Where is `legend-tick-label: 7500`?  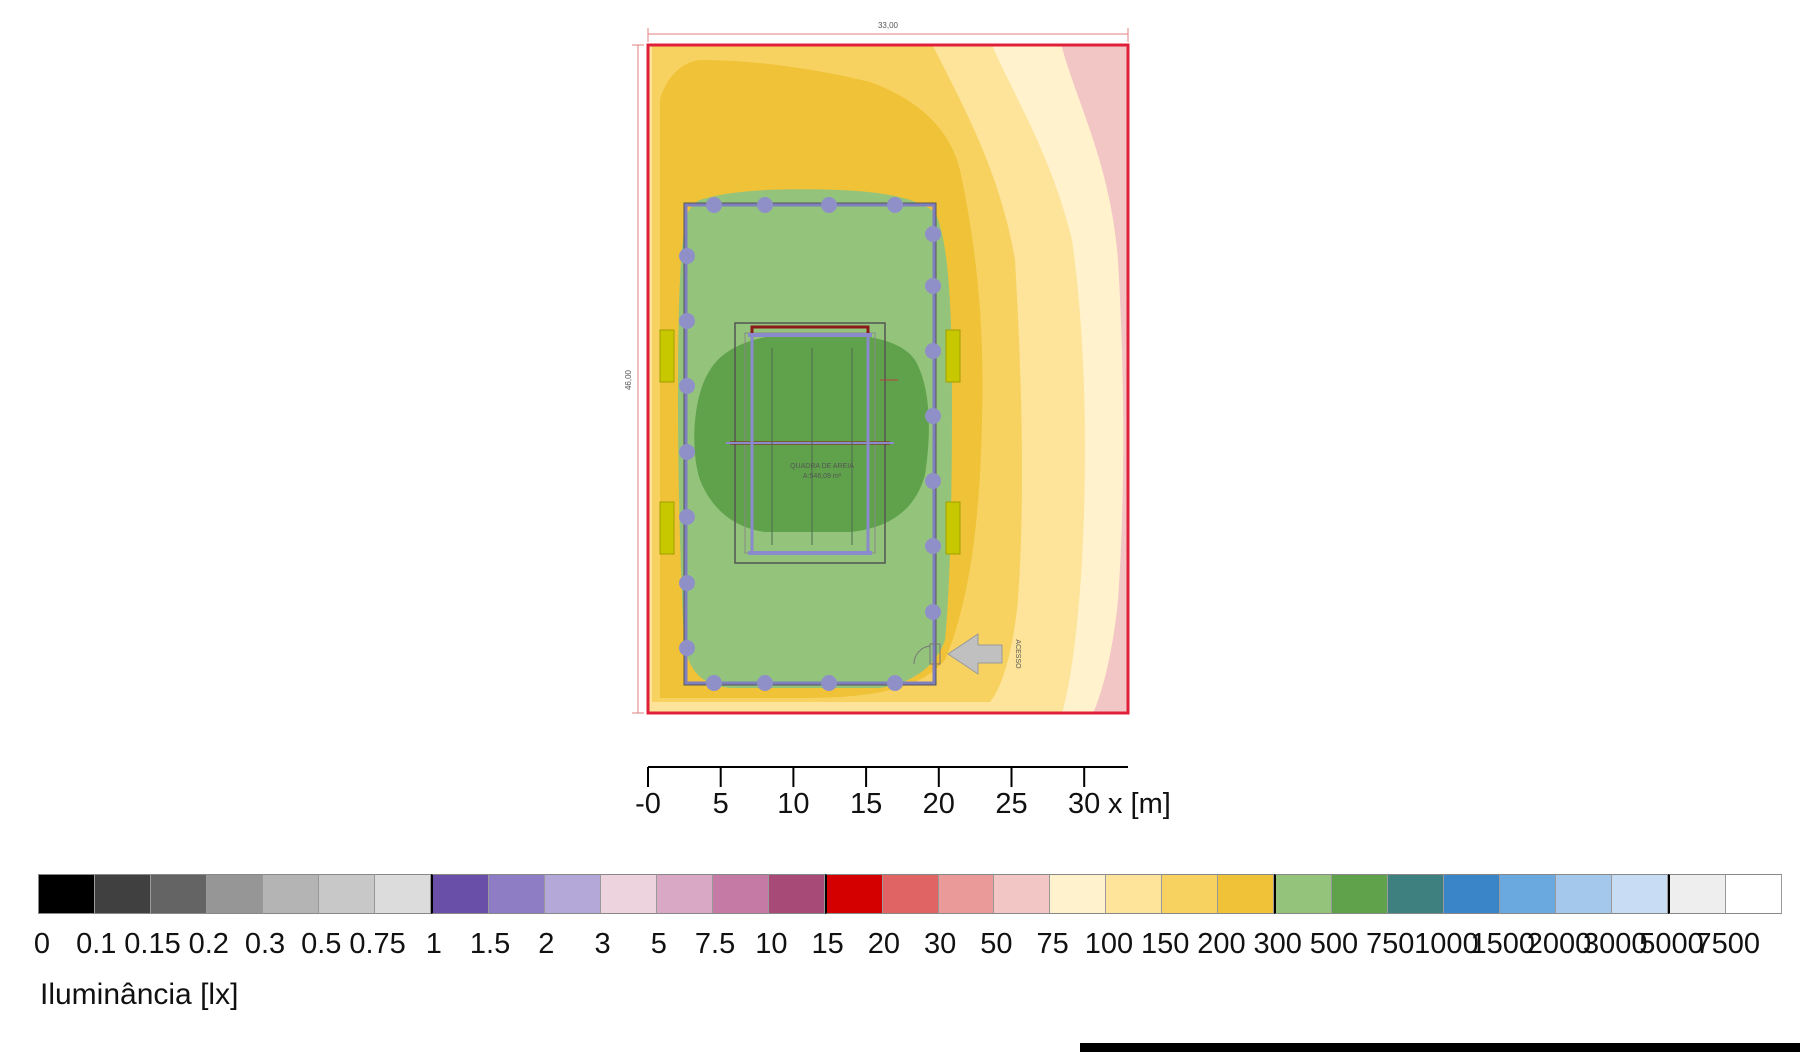 legend-tick-label: 7500 is located at coordinates (1727, 944).